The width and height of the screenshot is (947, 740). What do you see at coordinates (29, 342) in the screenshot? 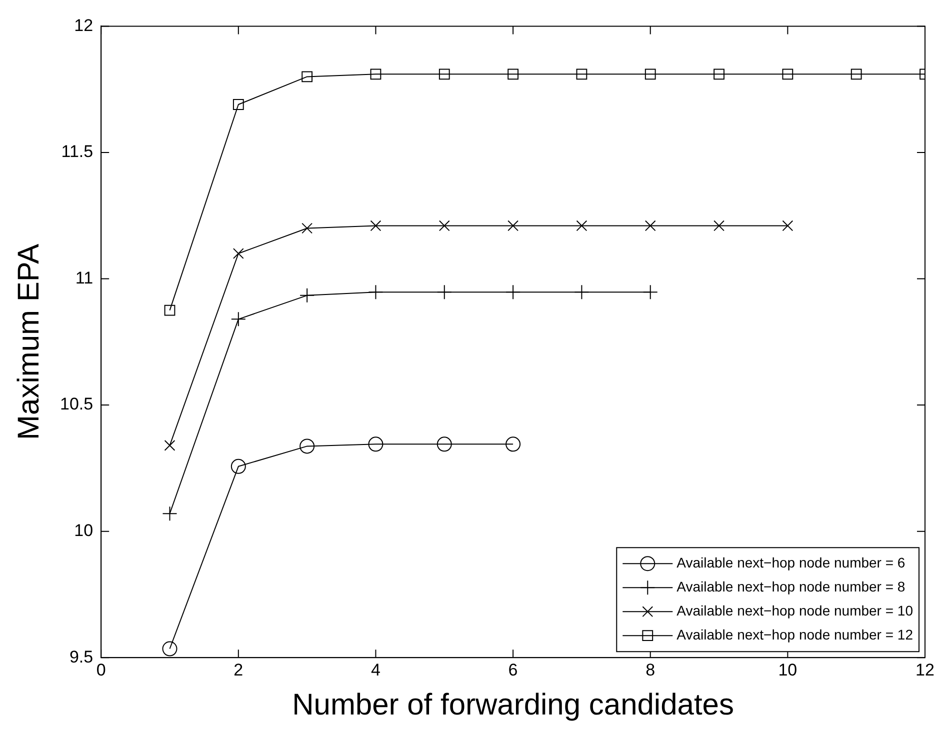
I see `y-axis-title: Maximum EPA` at bounding box center [29, 342].